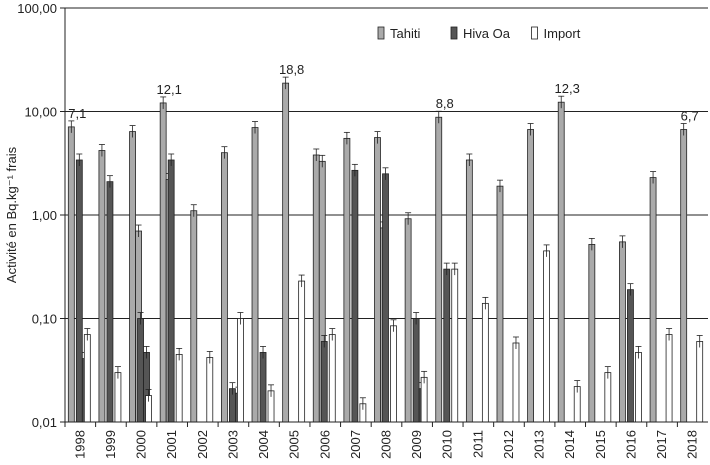 Image resolution: width=710 pixels, height=465 pixels. Describe the element at coordinates (316, 288) in the screenshot. I see `bar-tahiti-2006` at that location.